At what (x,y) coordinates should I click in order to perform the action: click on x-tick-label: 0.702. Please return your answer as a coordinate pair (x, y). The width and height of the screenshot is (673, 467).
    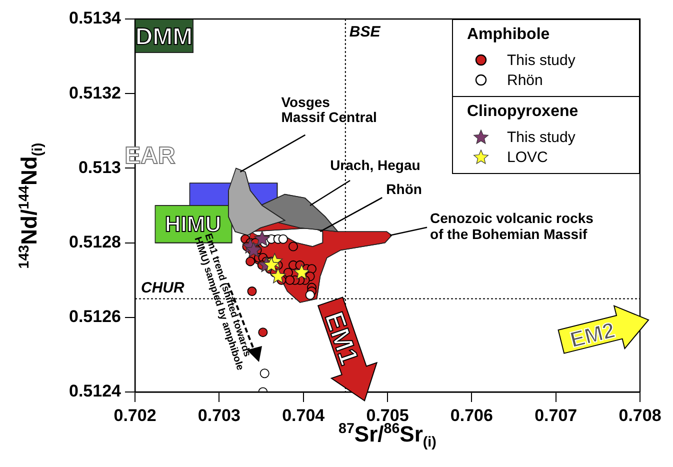
    Looking at the image, I should click on (135, 415).